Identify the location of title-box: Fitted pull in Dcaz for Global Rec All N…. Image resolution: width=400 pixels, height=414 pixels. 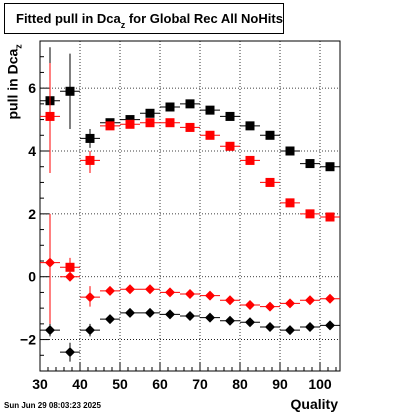
(144, 18).